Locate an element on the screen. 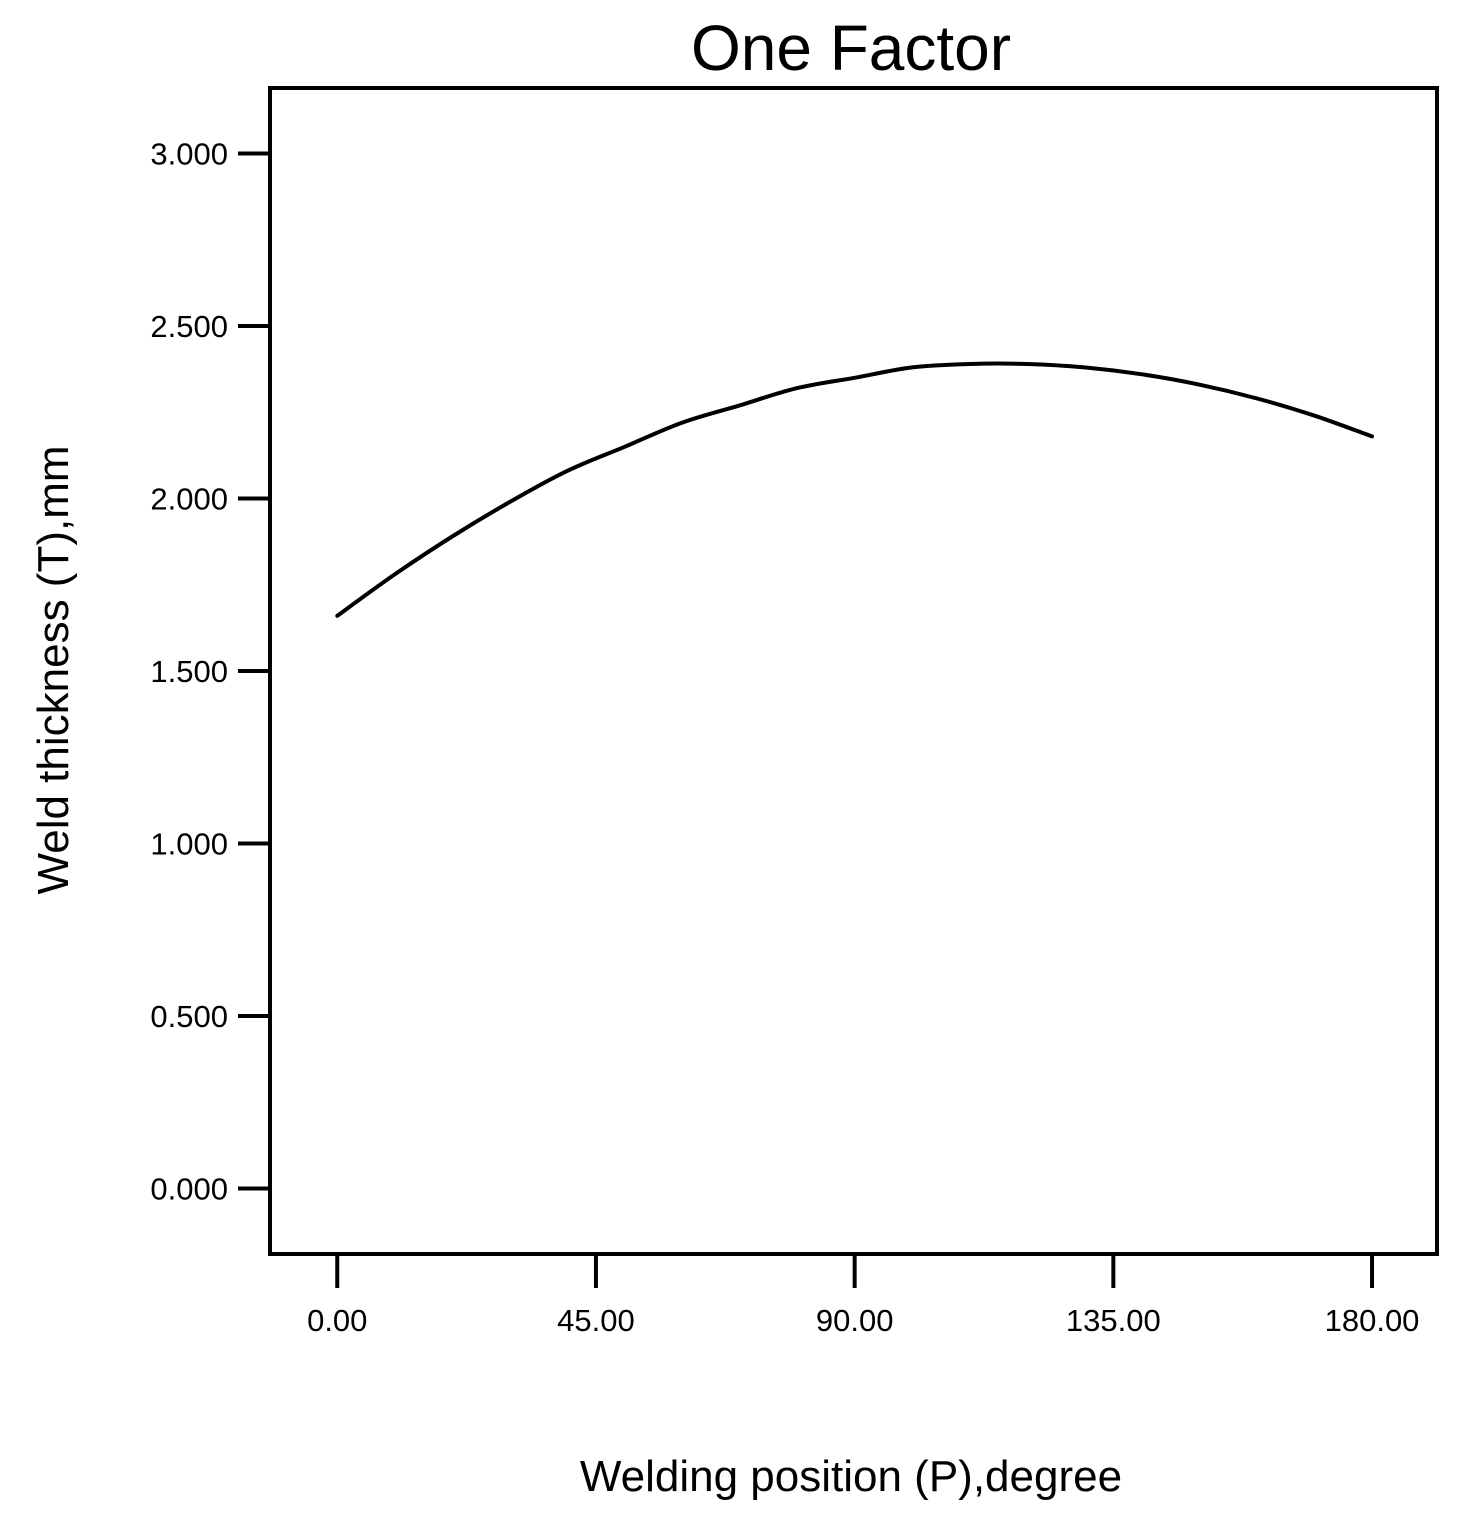  y-tick-label: 1.000 is located at coordinates (189, 843).